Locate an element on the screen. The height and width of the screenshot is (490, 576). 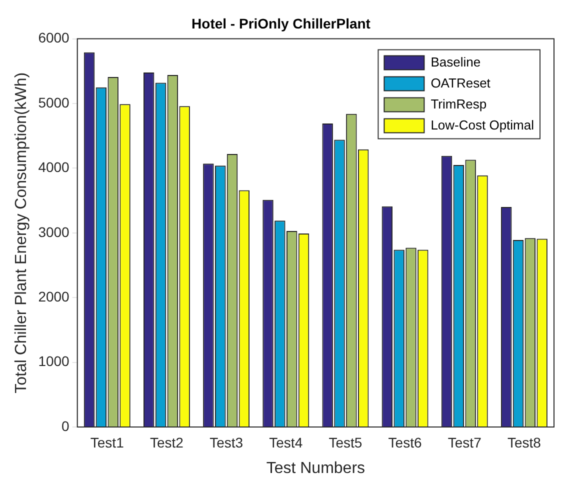
legend-label: TrimResp is located at coordinates (458, 104).